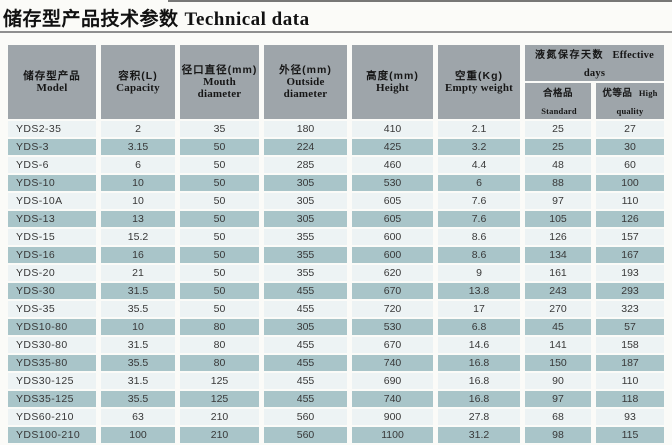  Describe the element at coordinates (52, 399) in the screenshot. I see `model-cell: YDS35-125` at that location.